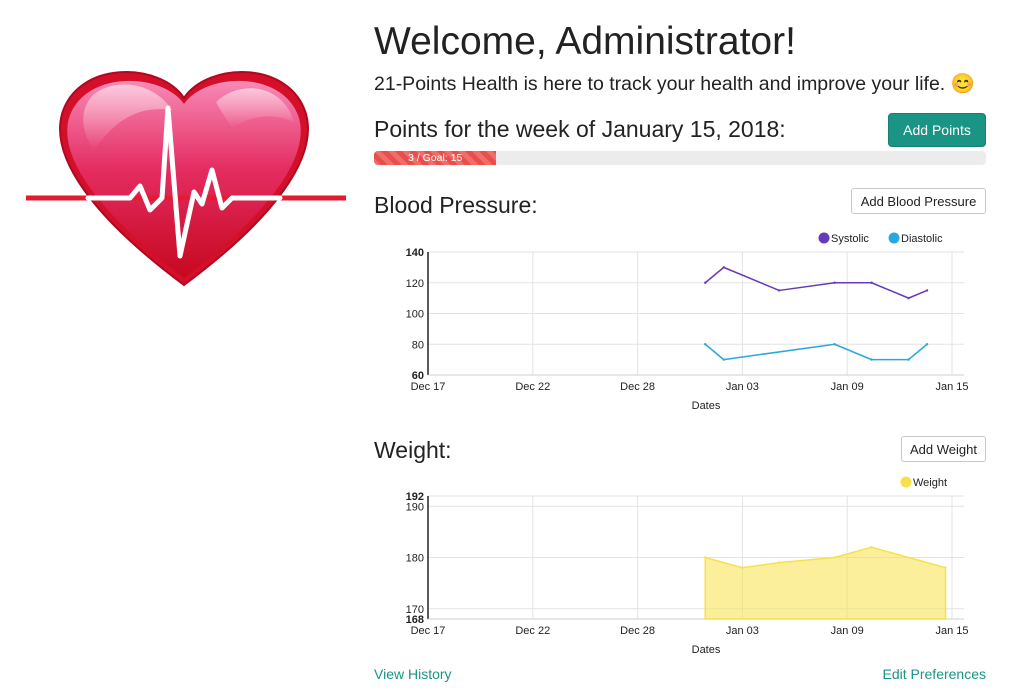 The height and width of the screenshot is (697, 1024). What do you see at coordinates (951, 631) in the screenshot?
I see `weight-x-tick-label: Jan 15` at bounding box center [951, 631].